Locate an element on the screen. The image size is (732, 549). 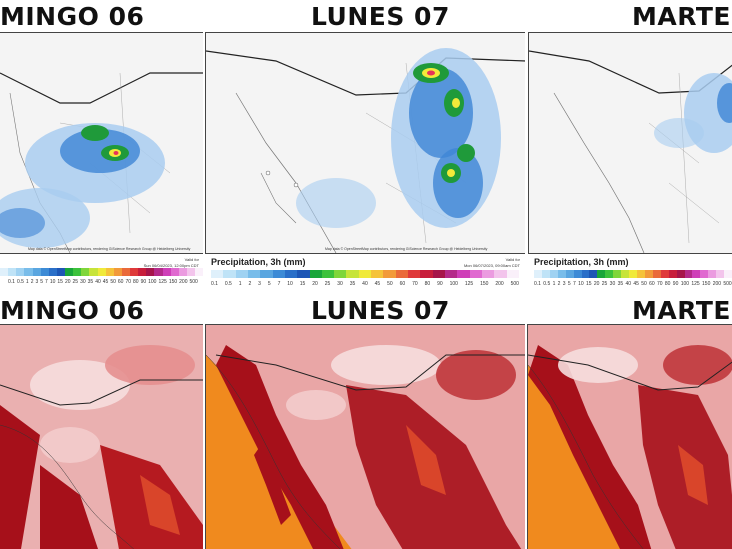
legend-tick: 500 is located at coordinates (193, 282).